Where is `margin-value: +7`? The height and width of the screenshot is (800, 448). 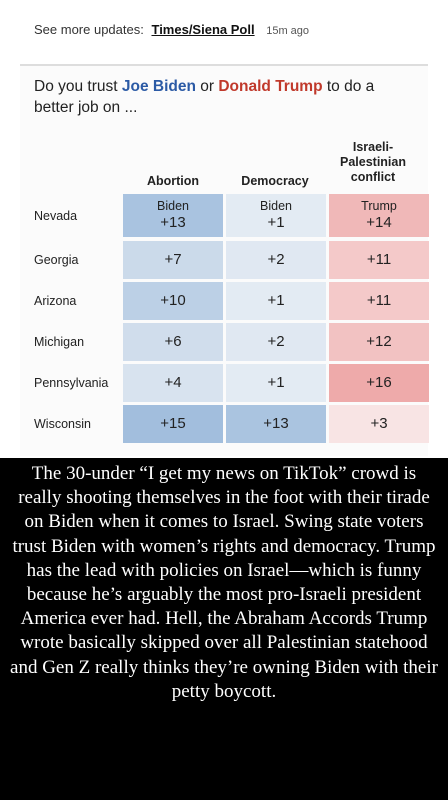
margin-value: +7 is located at coordinates (173, 259).